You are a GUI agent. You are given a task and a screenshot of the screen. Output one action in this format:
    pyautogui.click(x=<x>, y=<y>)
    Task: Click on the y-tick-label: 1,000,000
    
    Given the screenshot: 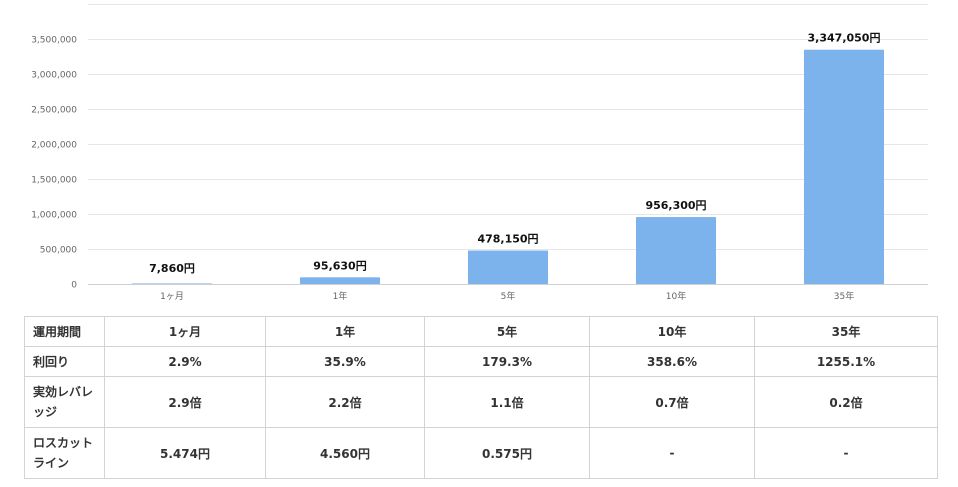 What is the action you would take?
    pyautogui.click(x=54, y=216)
    